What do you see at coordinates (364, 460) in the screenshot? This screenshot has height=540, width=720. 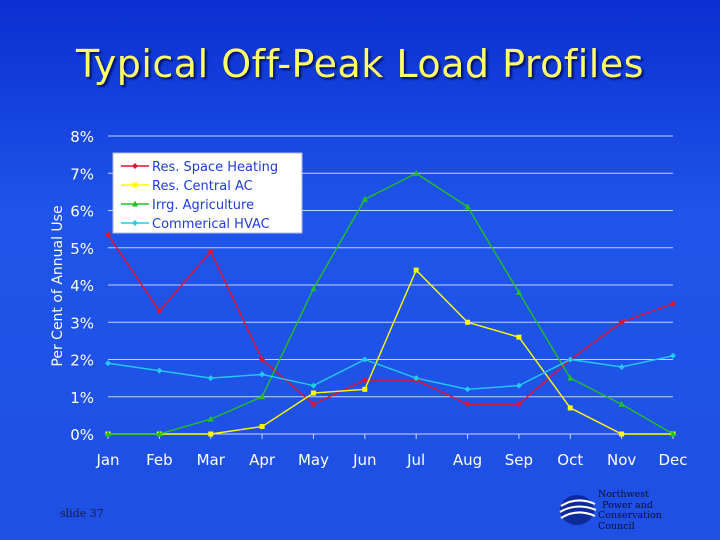 I see `x-tick-label: Jun` at bounding box center [364, 460].